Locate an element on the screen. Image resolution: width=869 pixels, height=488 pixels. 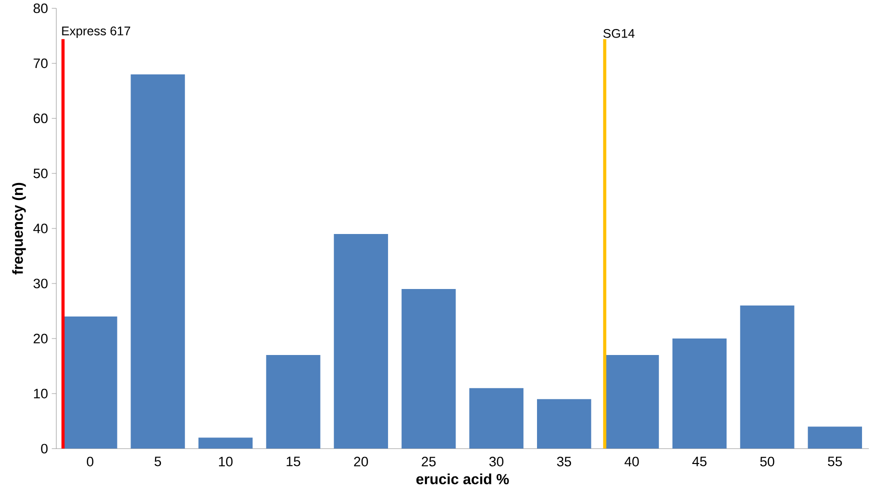
y-tick-label: 0 is located at coordinates (44, 449).